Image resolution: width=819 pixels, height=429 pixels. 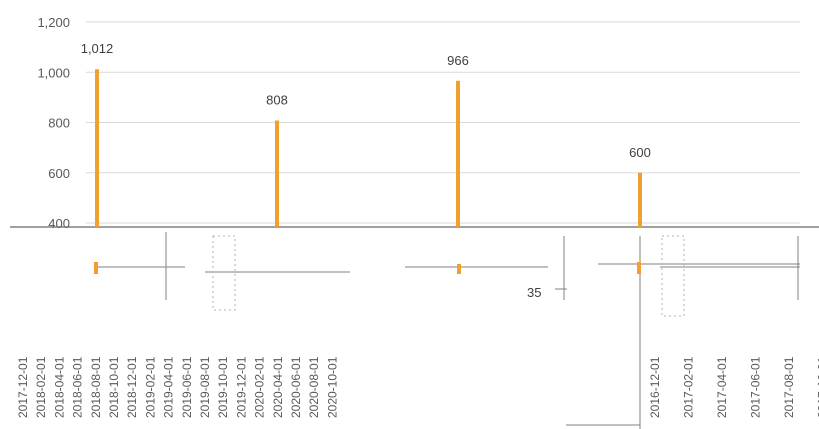 I want to click on data-label: 600, so click(x=640, y=152).